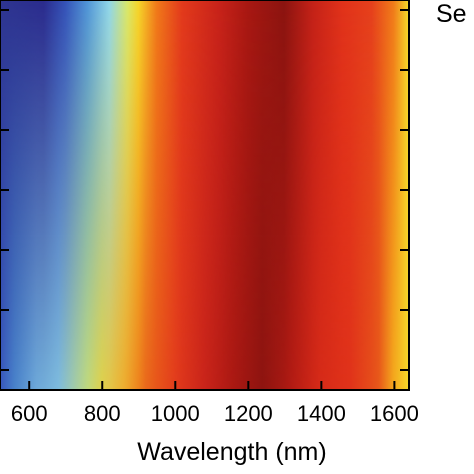  Describe the element at coordinates (248, 413) in the screenshot. I see `x-tick-label: 1200` at that location.